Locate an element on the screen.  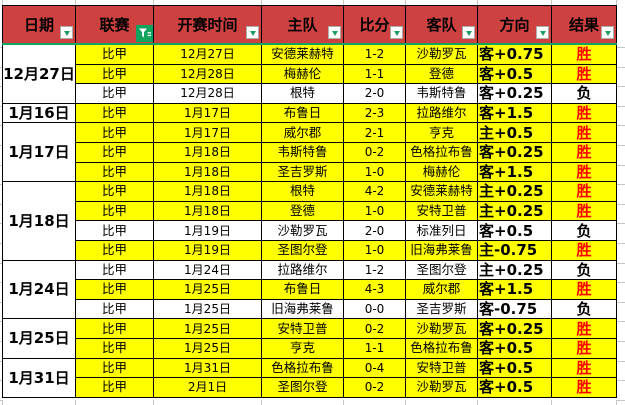
date-group-cell: 1月24日 is located at coordinates (39, 289).